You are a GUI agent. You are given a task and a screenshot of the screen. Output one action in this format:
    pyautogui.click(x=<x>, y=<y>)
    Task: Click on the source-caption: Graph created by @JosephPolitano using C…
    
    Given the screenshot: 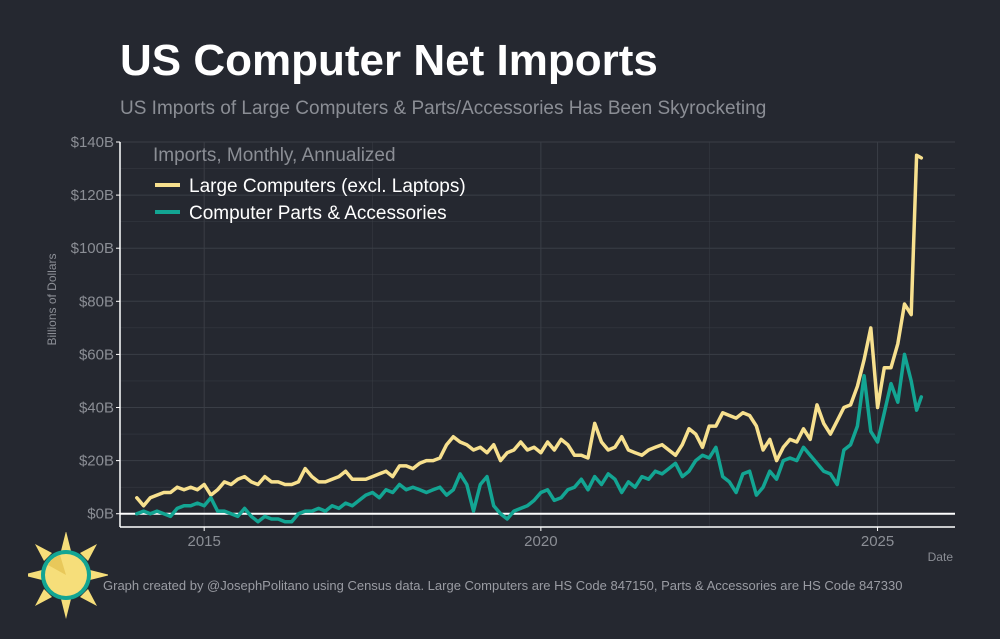 What is the action you would take?
    pyautogui.click(x=503, y=585)
    